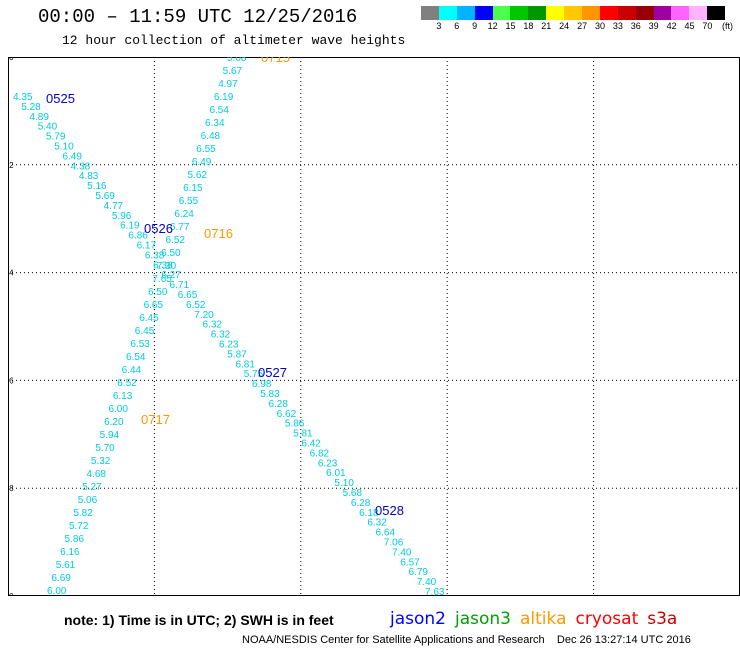 Image resolution: width=740 pixels, height=650 pixels. Describe the element at coordinates (419, 572) in the screenshot. I see `wave-height-sample: 6.79` at that location.